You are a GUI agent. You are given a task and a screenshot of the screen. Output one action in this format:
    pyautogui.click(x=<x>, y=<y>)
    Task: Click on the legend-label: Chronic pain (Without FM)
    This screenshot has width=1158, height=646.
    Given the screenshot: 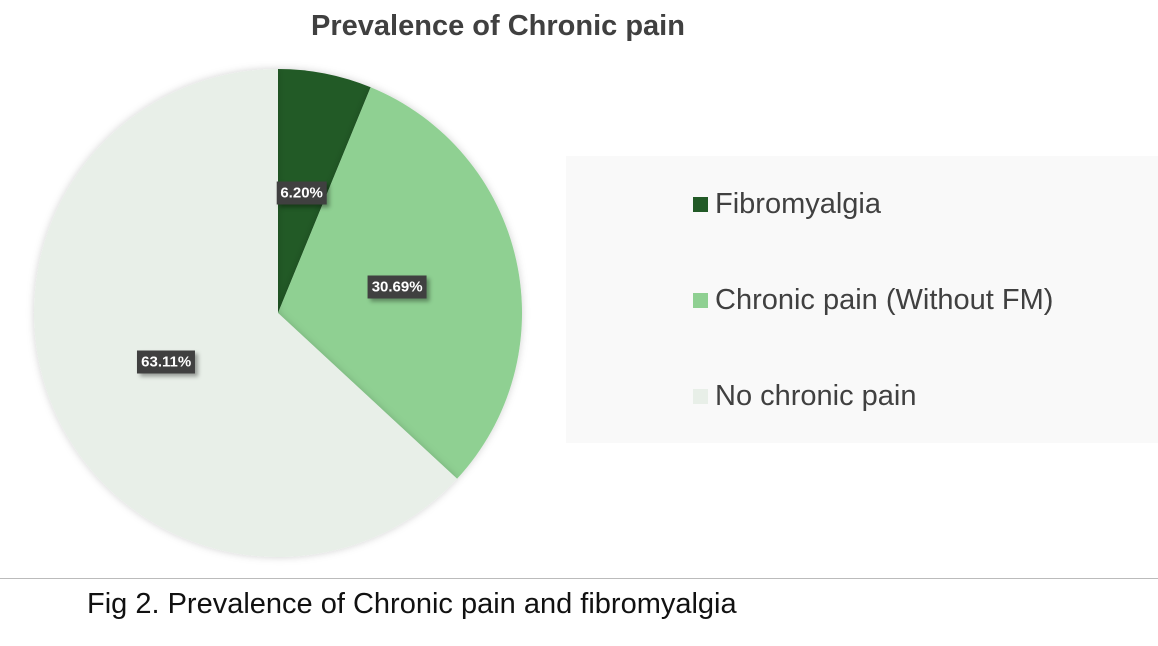 What is the action you would take?
    pyautogui.click(x=884, y=300)
    